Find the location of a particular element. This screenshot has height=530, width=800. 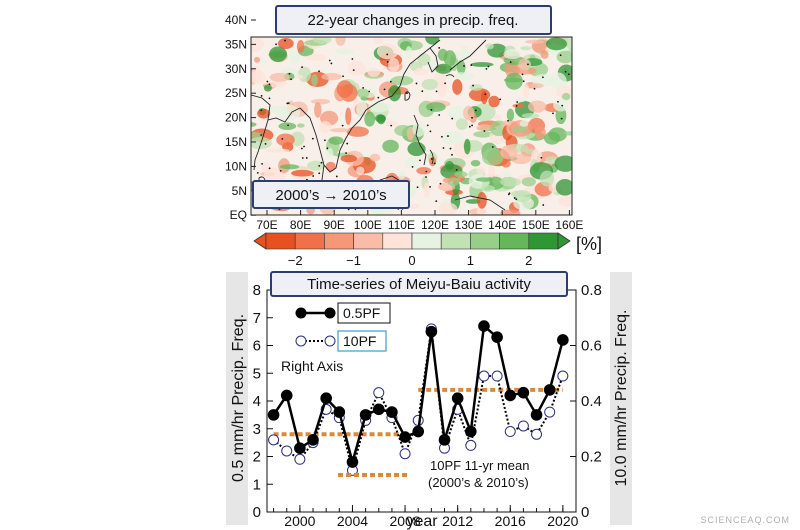

y-axis-label: 0.5 mm/hr Precip. Freq. is located at coordinates (238, 398).